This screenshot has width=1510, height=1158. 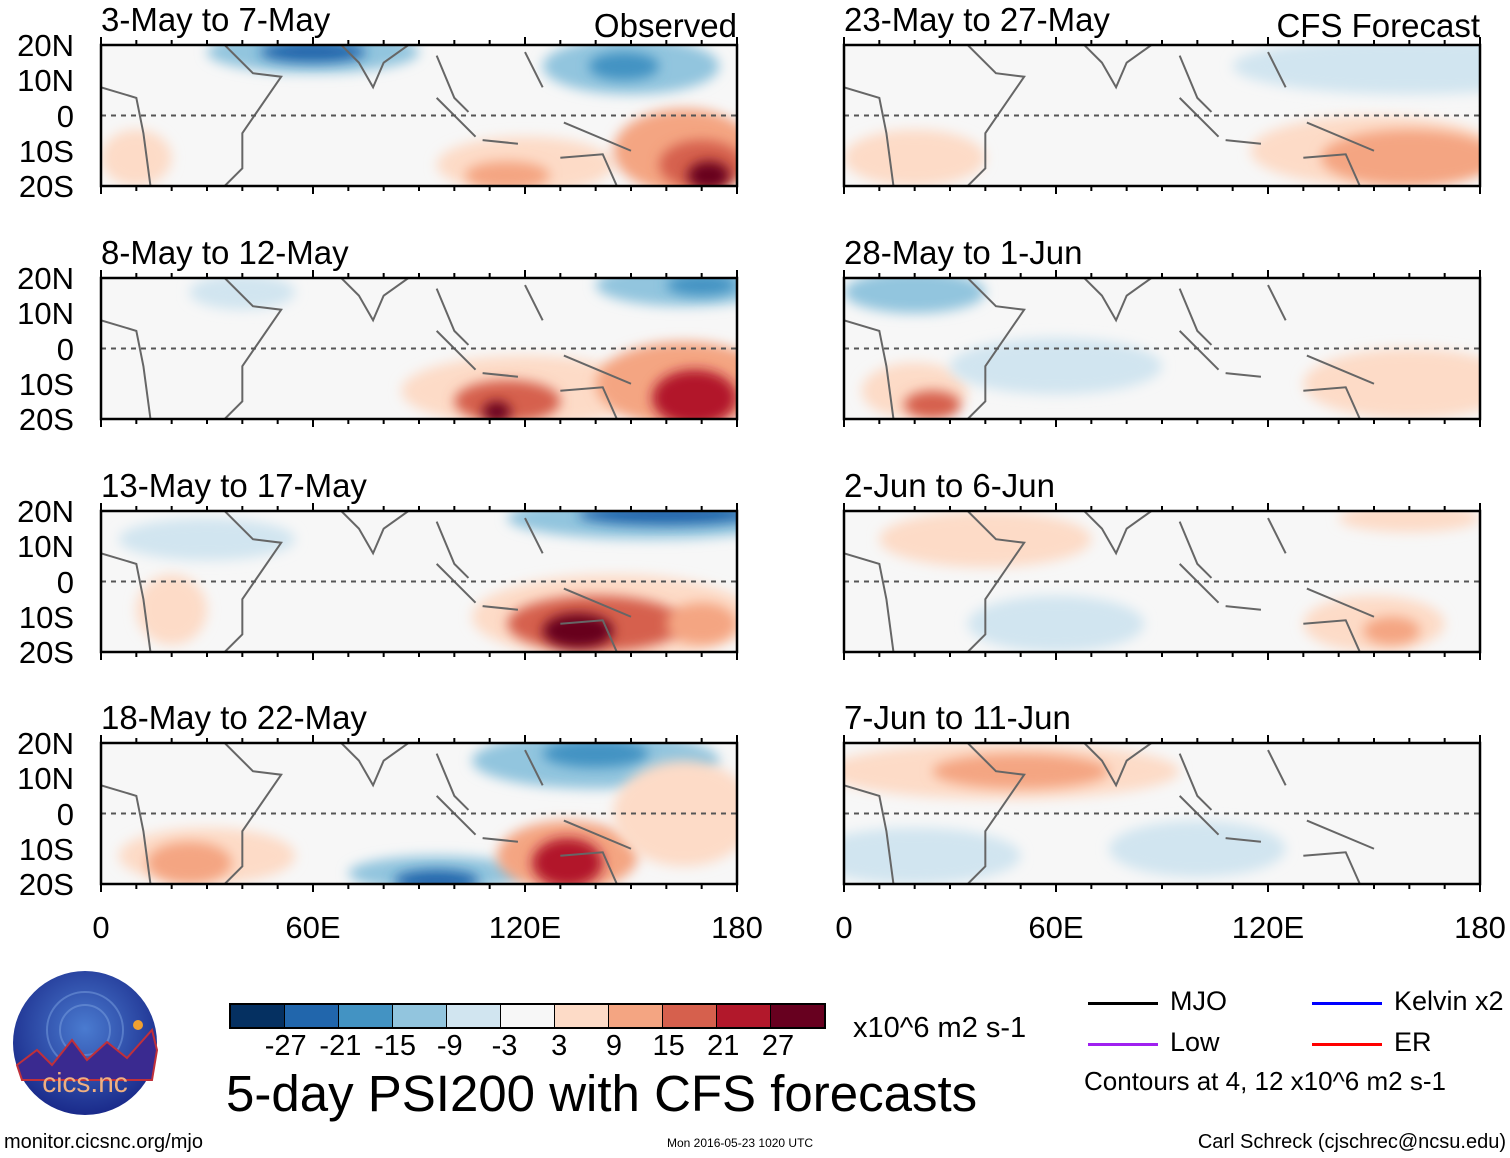 What do you see at coordinates (395, 1046) in the screenshot?
I see `colorbar-label: -15` at bounding box center [395, 1046].